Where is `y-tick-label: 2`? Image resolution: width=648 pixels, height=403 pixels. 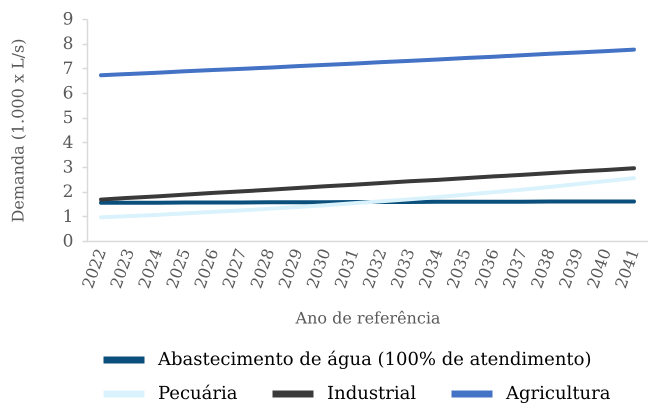
y-tick-label: 2 is located at coordinates (68, 192).